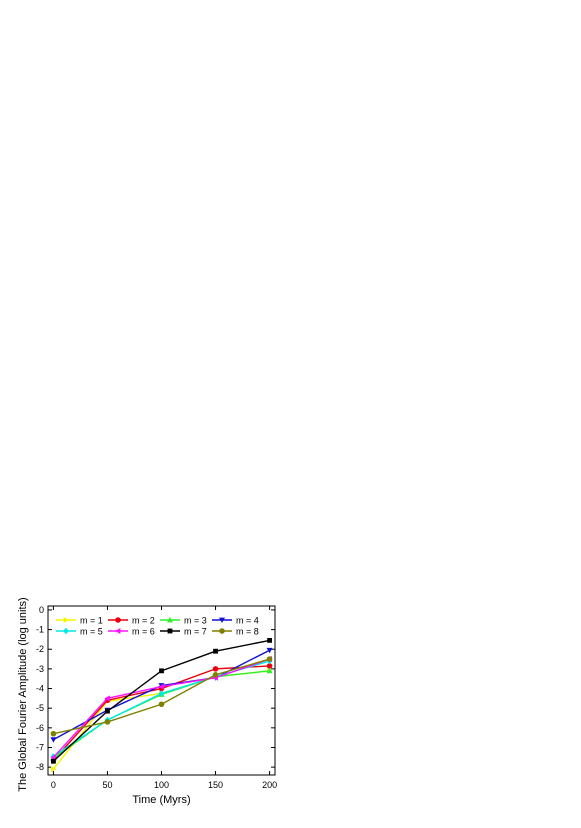 The width and height of the screenshot is (581, 828). Describe the element at coordinates (53, 785) in the screenshot. I see `x-tick-label: 0` at that location.